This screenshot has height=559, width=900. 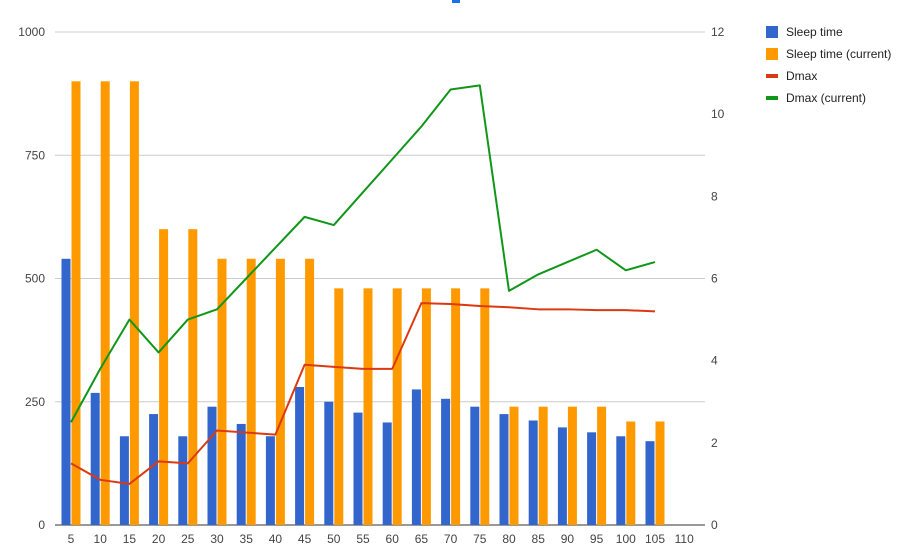 What do you see at coordinates (655, 539) in the screenshot?
I see `x-tick-label: 105` at bounding box center [655, 539].